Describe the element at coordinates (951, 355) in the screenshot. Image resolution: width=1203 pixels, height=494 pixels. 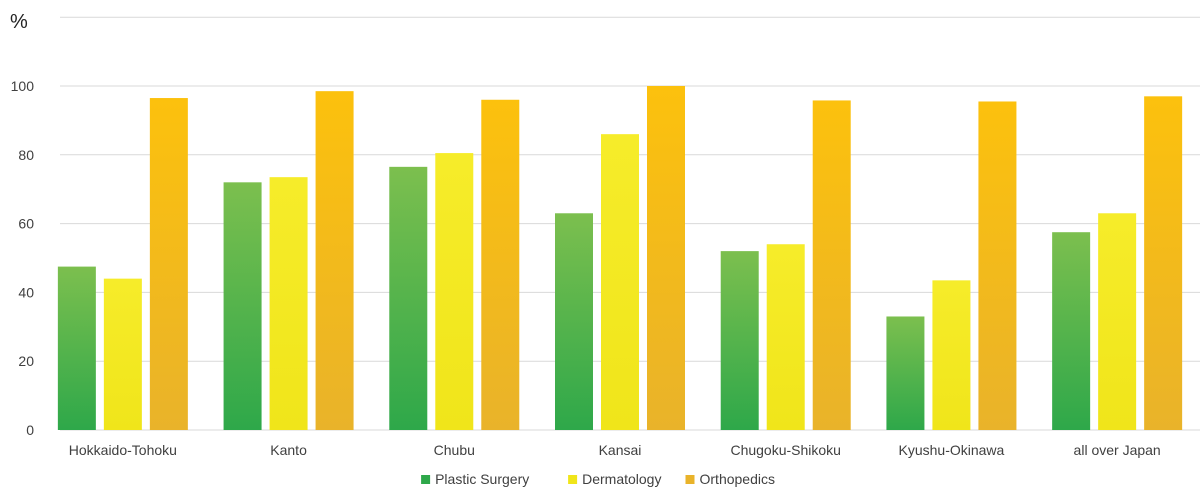
I see `bar-dermatology-kyushu-okinawa` at that location.